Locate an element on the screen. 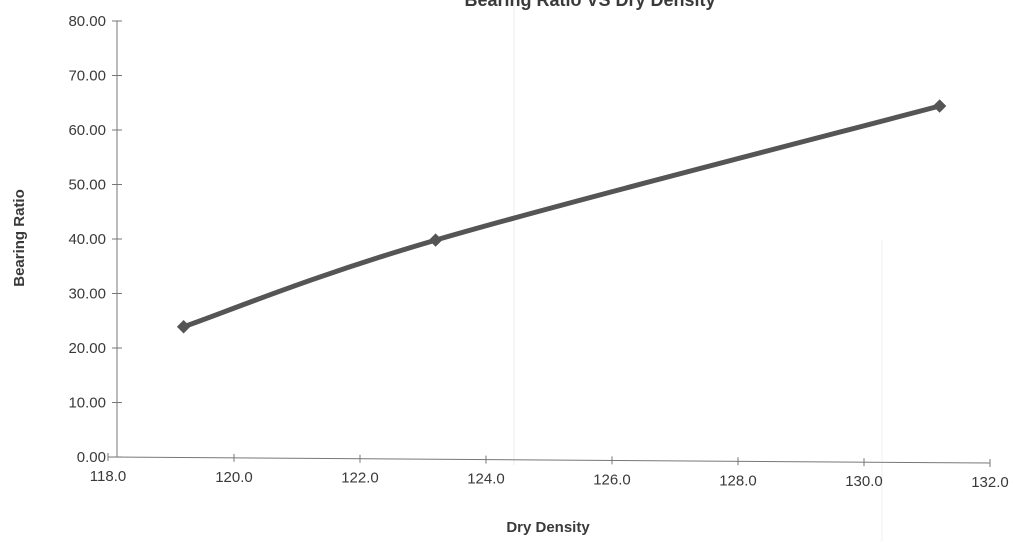 The width and height of the screenshot is (1014, 547). x-tick-label: 132.0 is located at coordinates (990, 482).